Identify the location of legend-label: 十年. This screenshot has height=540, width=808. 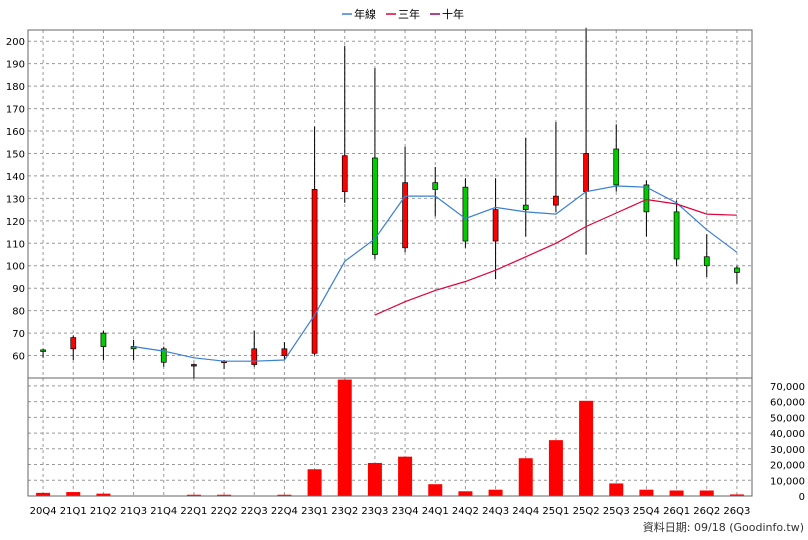
(453, 14).